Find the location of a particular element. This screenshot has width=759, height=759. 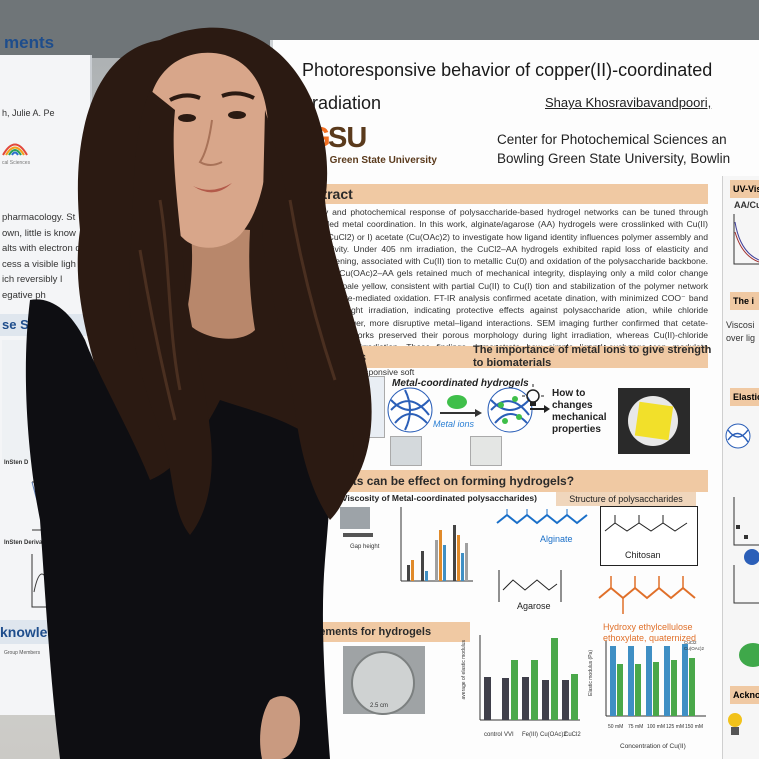

ackno-heading: Ackno is located at coordinates (744, 695).